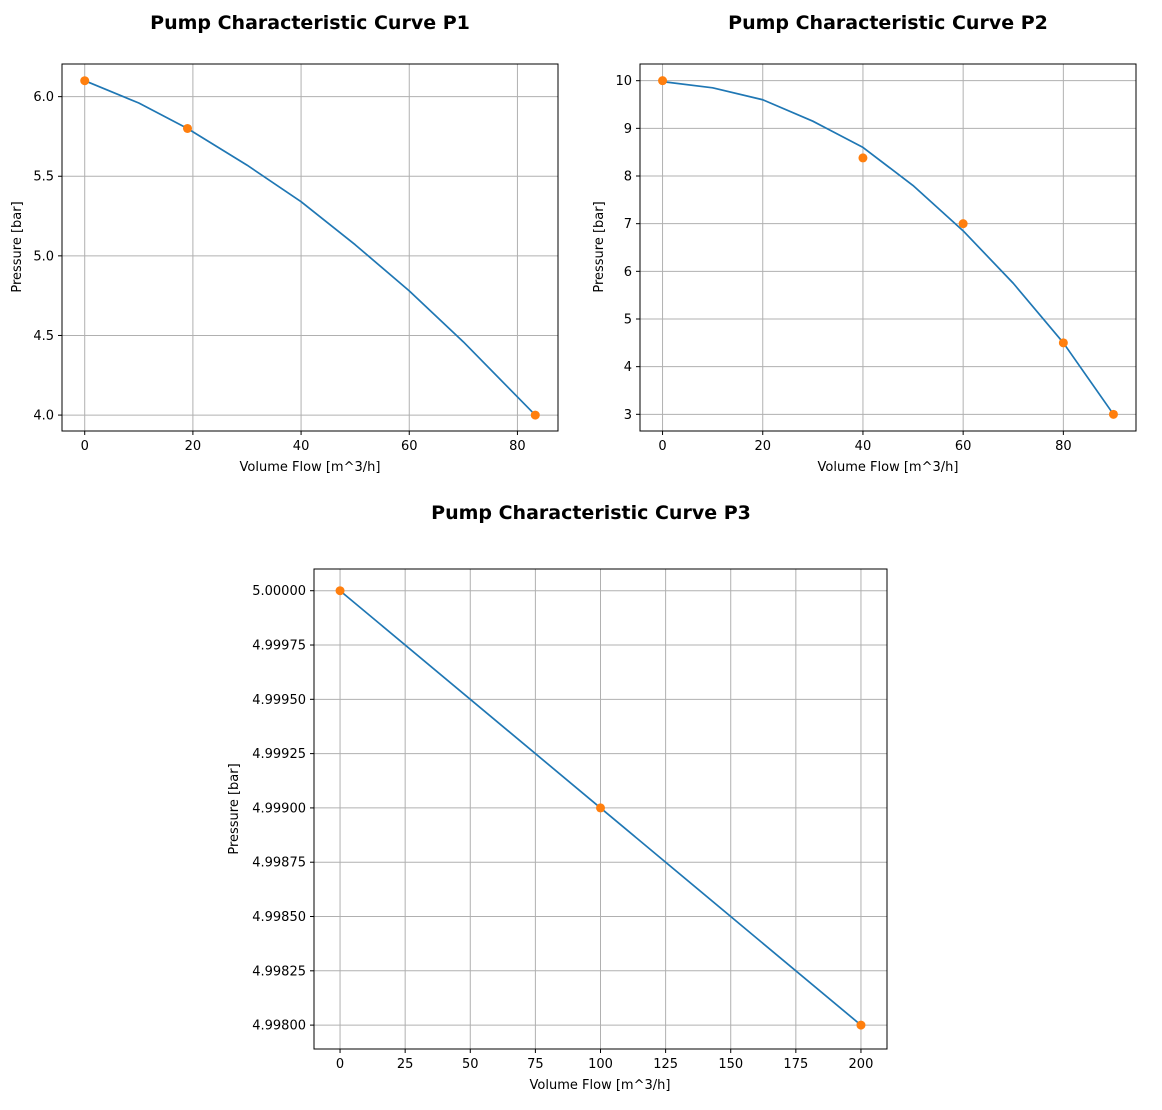 Image resolution: width=1162 pixels, height=1110 pixels. I want to click on y-tick-label: 6, so click(628, 272).